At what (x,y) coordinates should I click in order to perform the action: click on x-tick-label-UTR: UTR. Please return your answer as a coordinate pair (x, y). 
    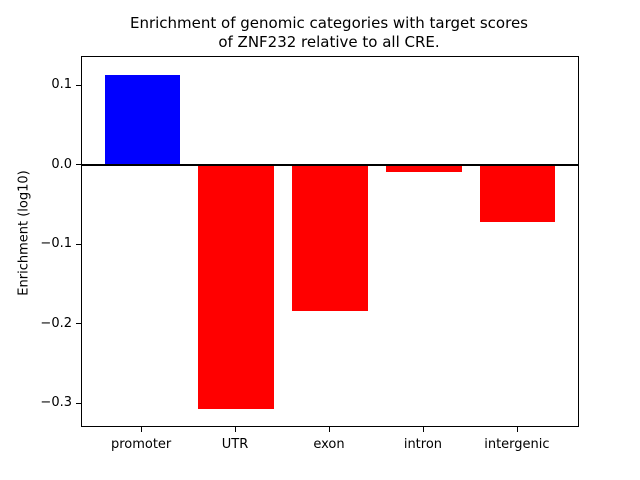
    Looking at the image, I should click on (235, 444).